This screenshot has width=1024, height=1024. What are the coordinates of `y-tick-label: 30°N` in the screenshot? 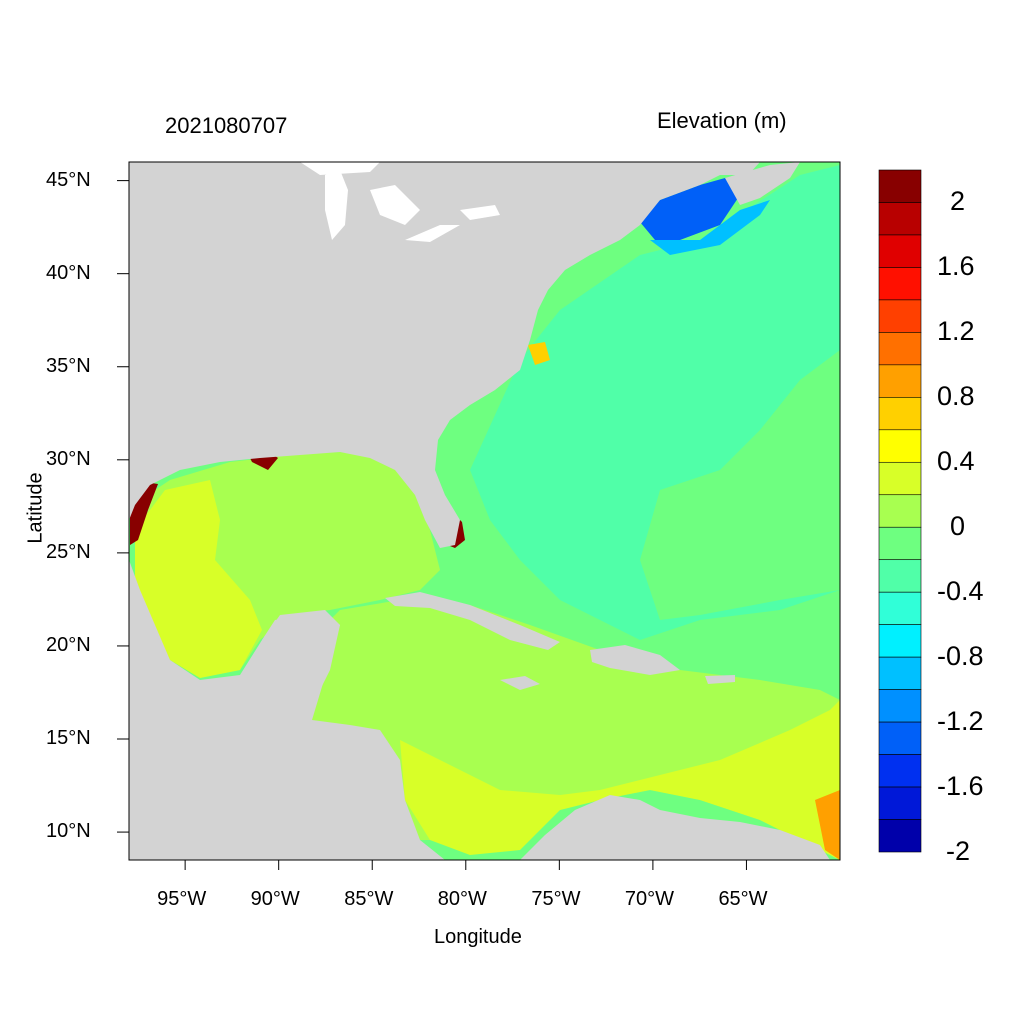 It's located at (68, 458).